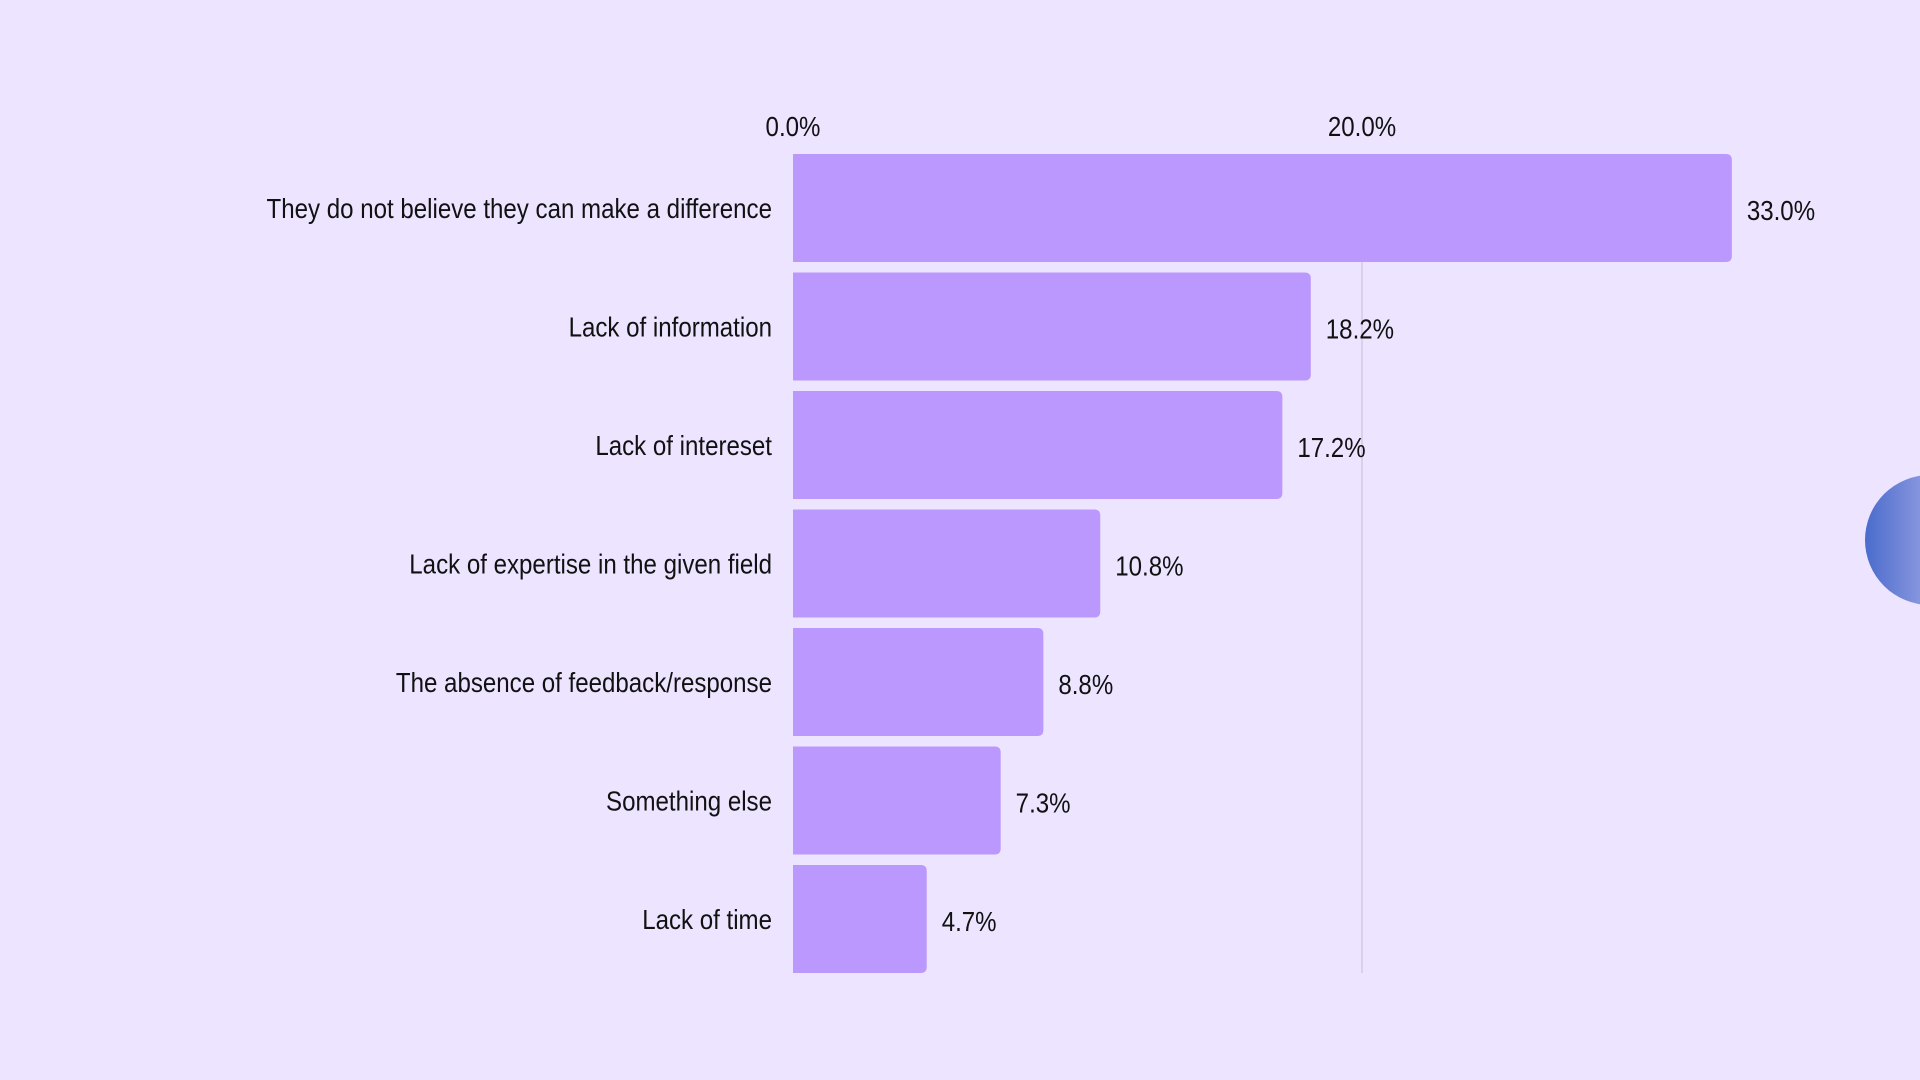 The height and width of the screenshot is (1080, 1920). What do you see at coordinates (1149, 566) in the screenshot?
I see `value-label: 10.8%` at bounding box center [1149, 566].